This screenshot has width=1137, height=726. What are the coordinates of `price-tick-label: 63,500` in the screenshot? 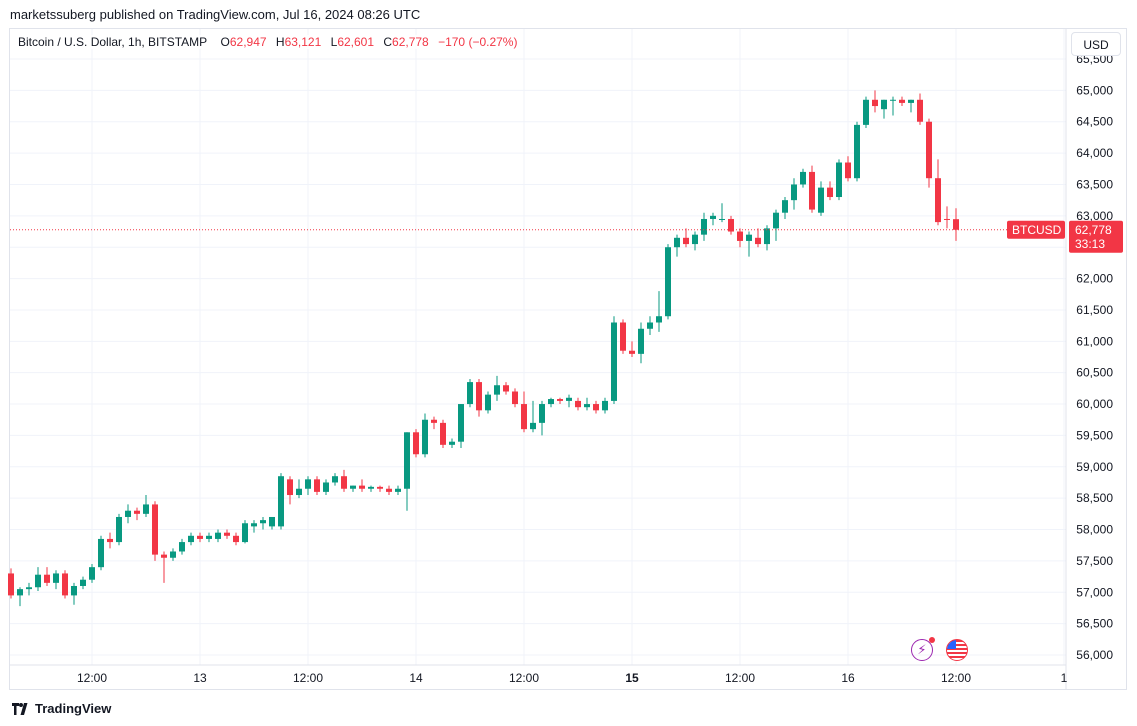 It's located at (1094, 184).